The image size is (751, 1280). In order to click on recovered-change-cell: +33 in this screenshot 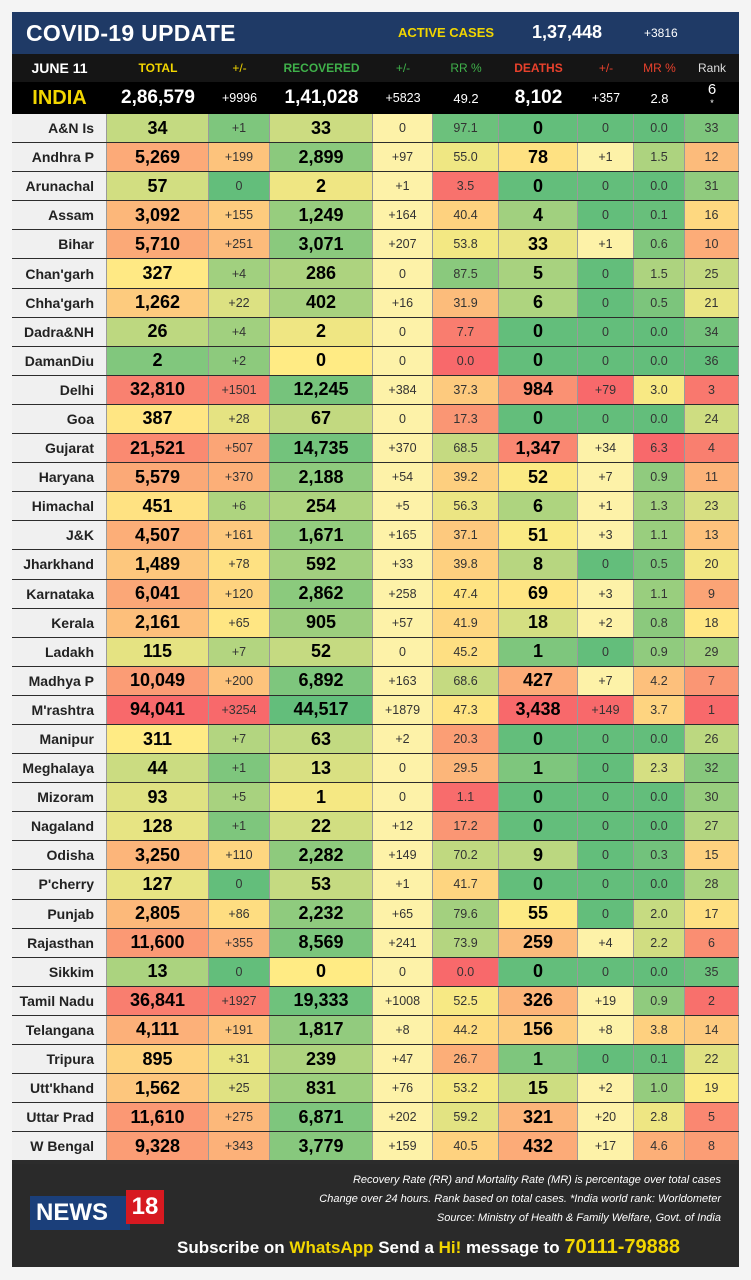, I will do `click(403, 564)`.